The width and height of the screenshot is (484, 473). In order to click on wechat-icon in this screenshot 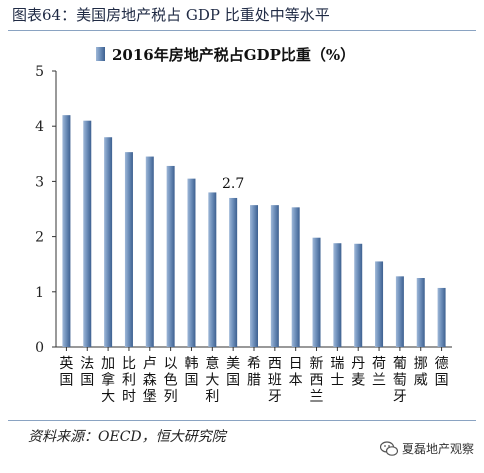, I will do `click(388, 448)`.